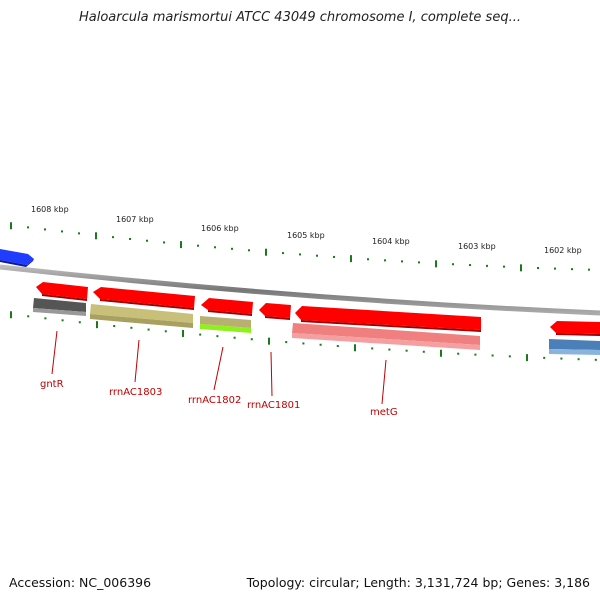 The width and height of the screenshot is (600, 600). What do you see at coordinates (271, 374) in the screenshot?
I see `leader-rrnAC1801` at bounding box center [271, 374].